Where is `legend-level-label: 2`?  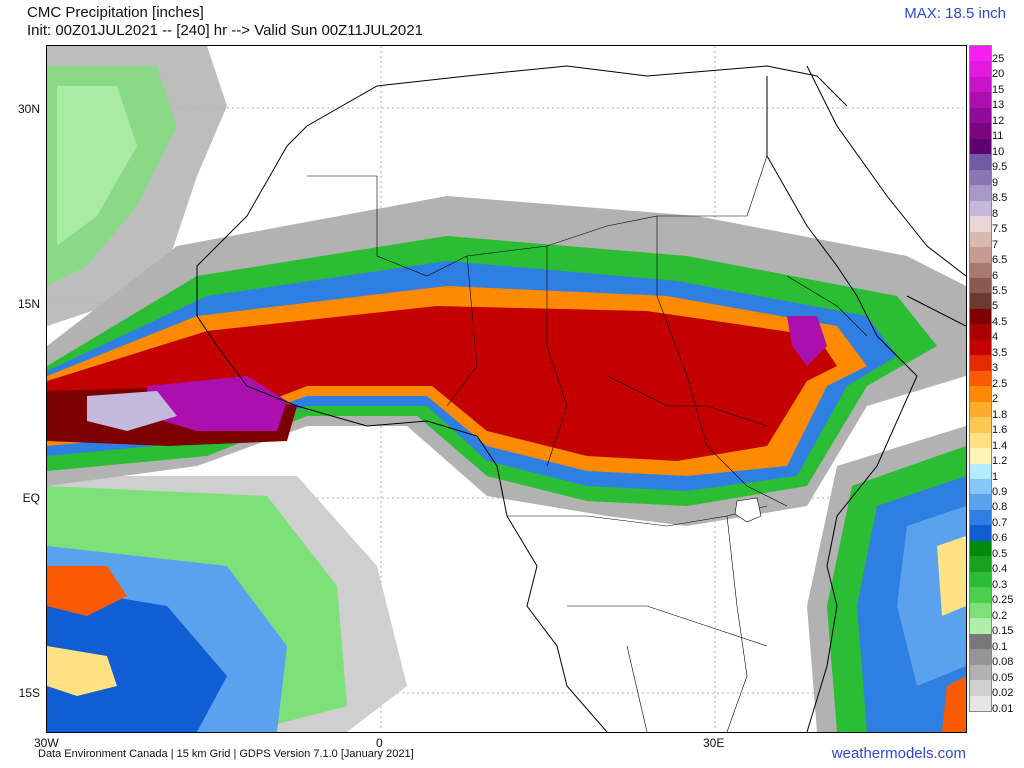
legend-level-label: 2 is located at coordinates (995, 399).